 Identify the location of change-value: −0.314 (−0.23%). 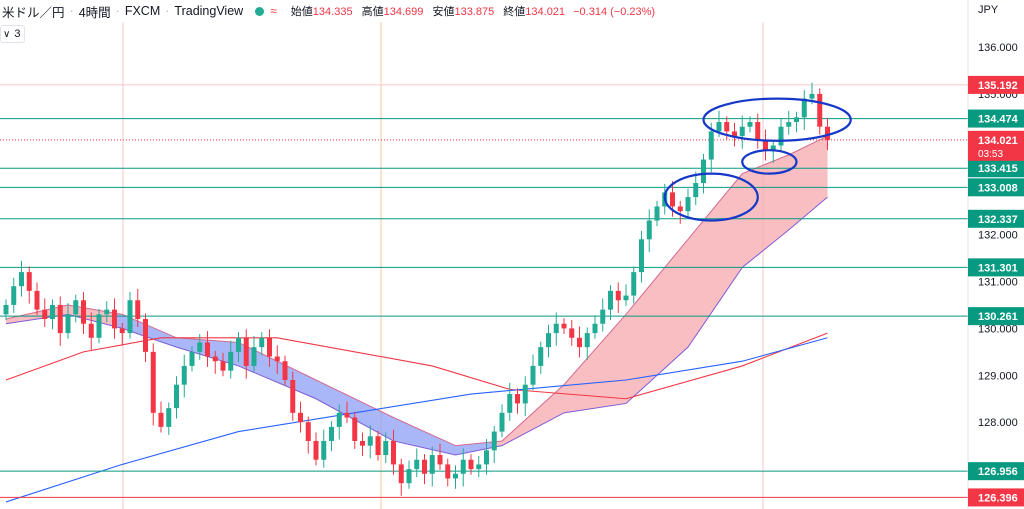
(614, 12).